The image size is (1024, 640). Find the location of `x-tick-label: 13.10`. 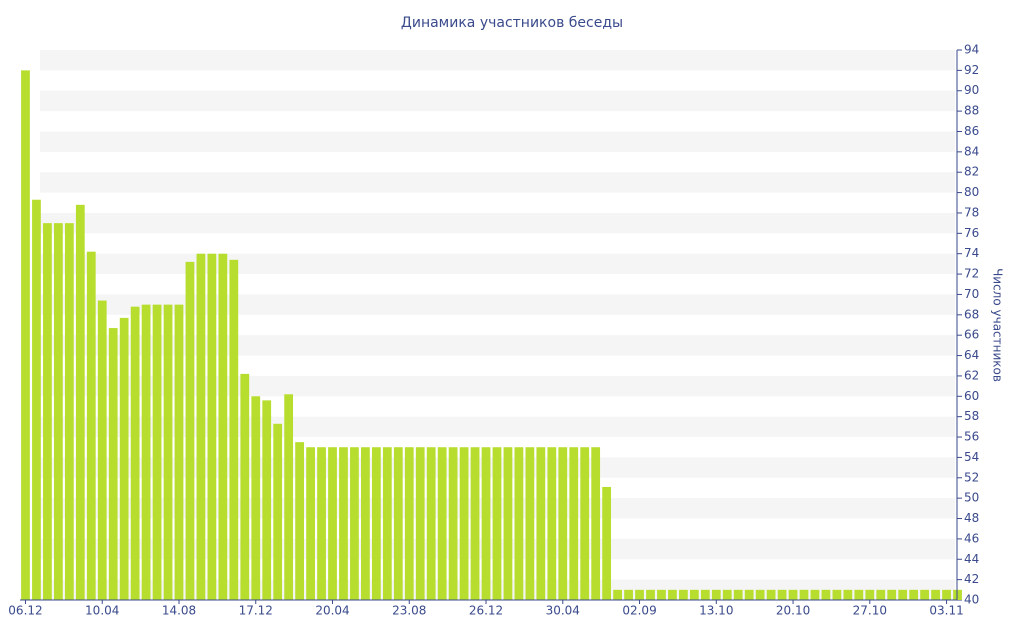

x-tick-label: 13.10 is located at coordinates (716, 611).